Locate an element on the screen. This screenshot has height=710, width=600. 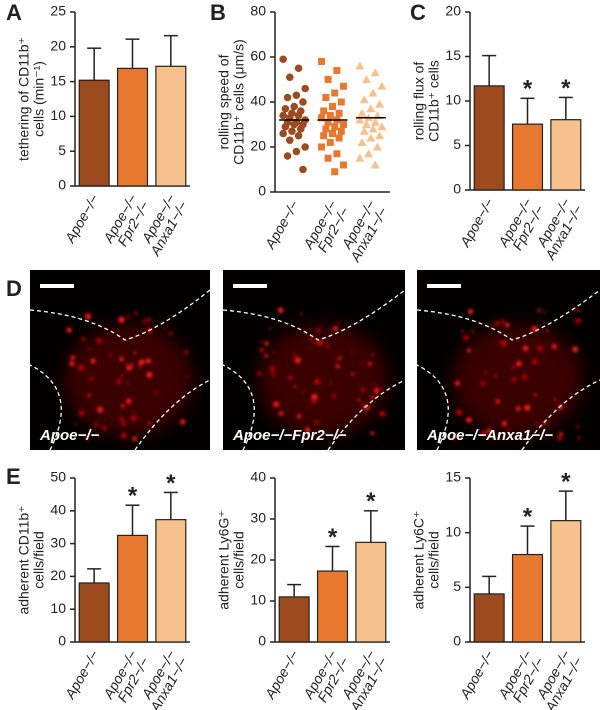
x-tick-label: Apoe−/− is located at coordinates (81, 218).